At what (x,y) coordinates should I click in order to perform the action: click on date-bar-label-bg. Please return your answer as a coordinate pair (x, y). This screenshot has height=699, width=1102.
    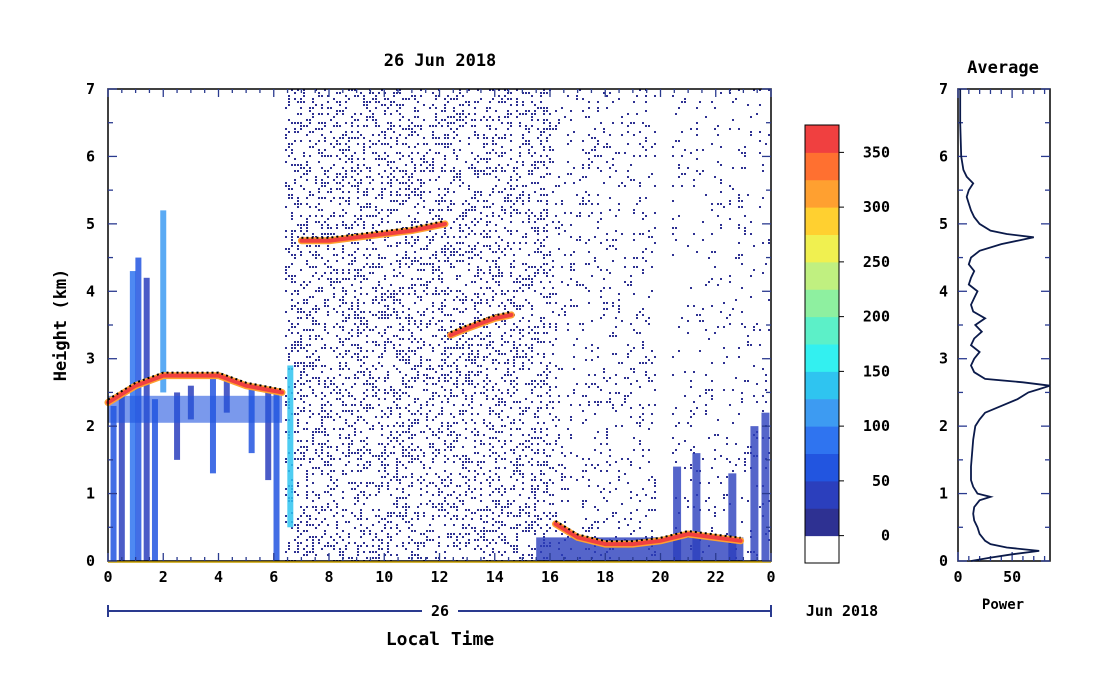
    Looking at the image, I should click on (440, 610).